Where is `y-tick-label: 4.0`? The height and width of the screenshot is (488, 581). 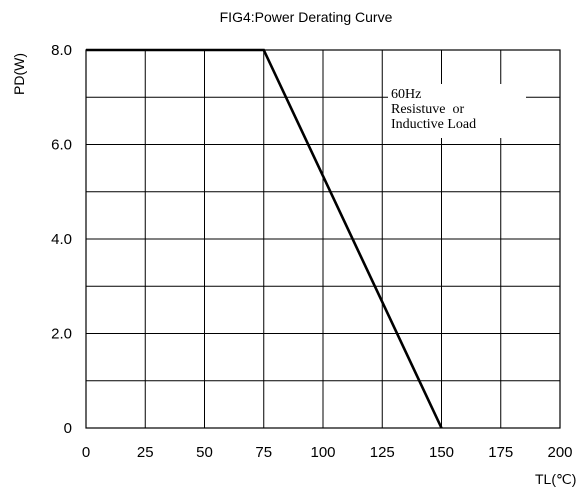 y-tick-label: 4.0 is located at coordinates (61, 239).